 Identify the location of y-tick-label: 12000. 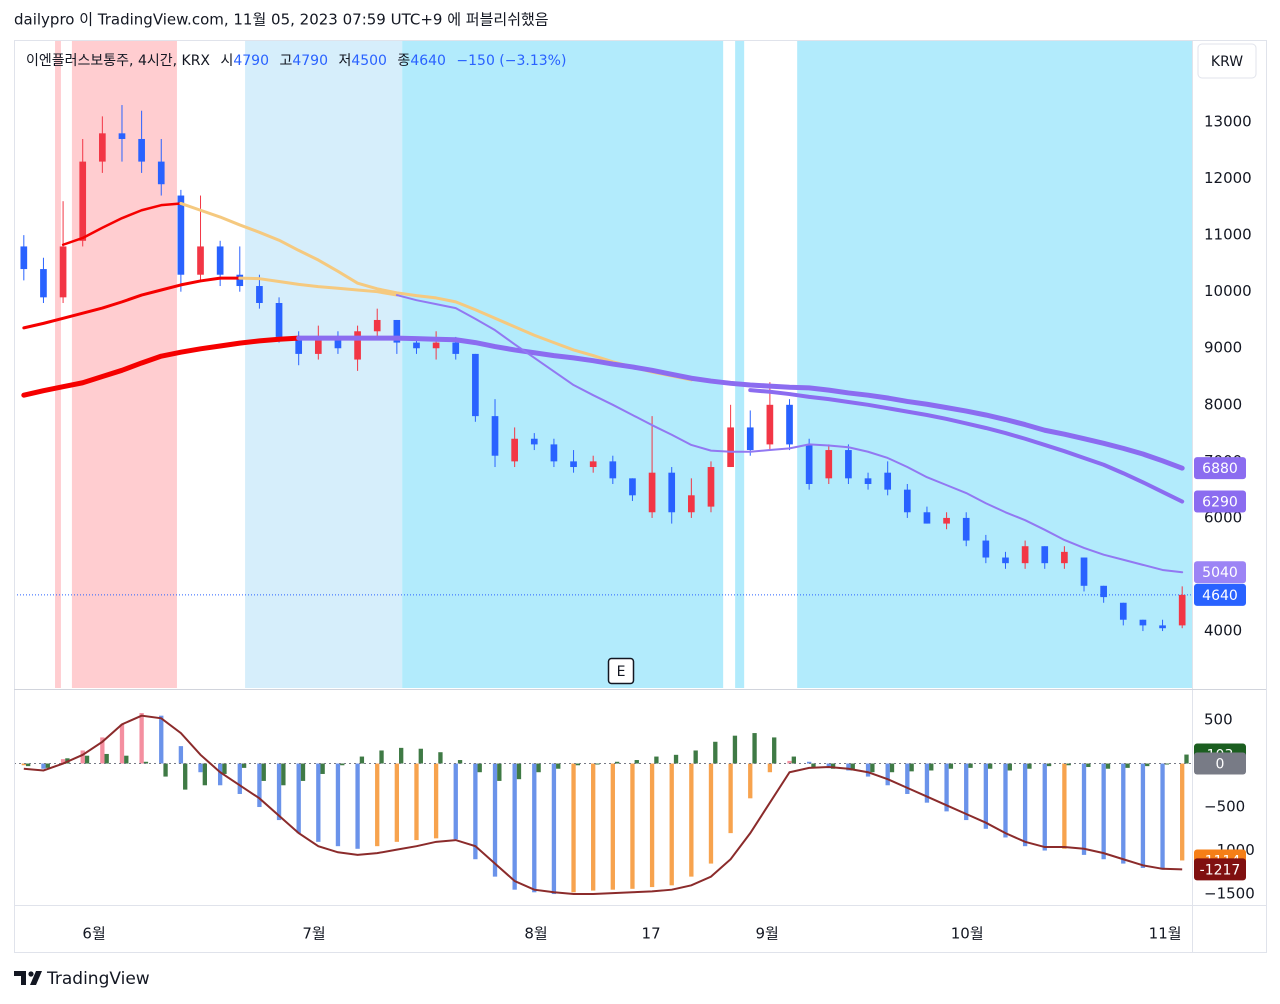
(1228, 178).